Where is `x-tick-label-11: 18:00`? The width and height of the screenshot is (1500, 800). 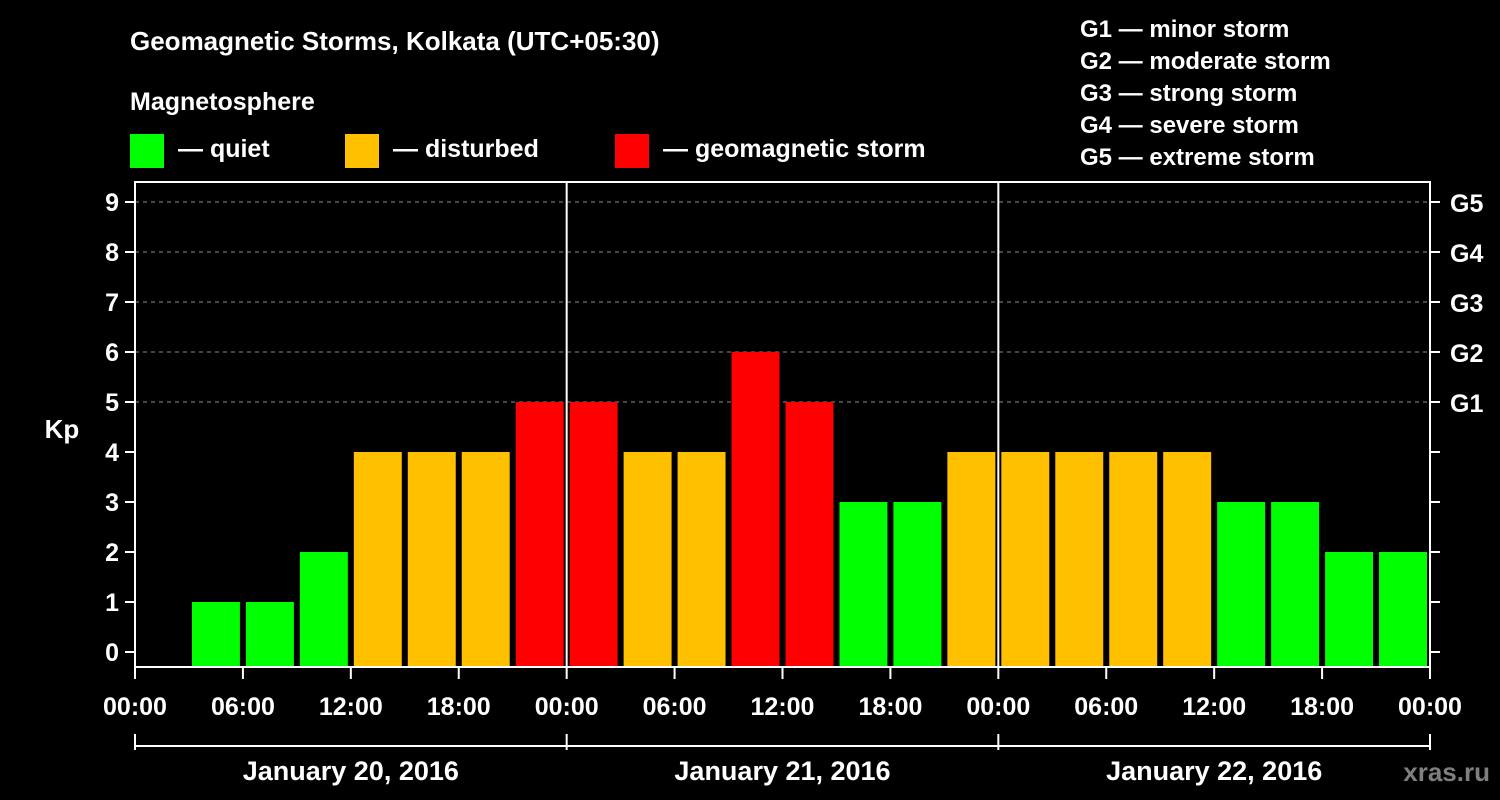 x-tick-label-11: 18:00 is located at coordinates (1322, 707).